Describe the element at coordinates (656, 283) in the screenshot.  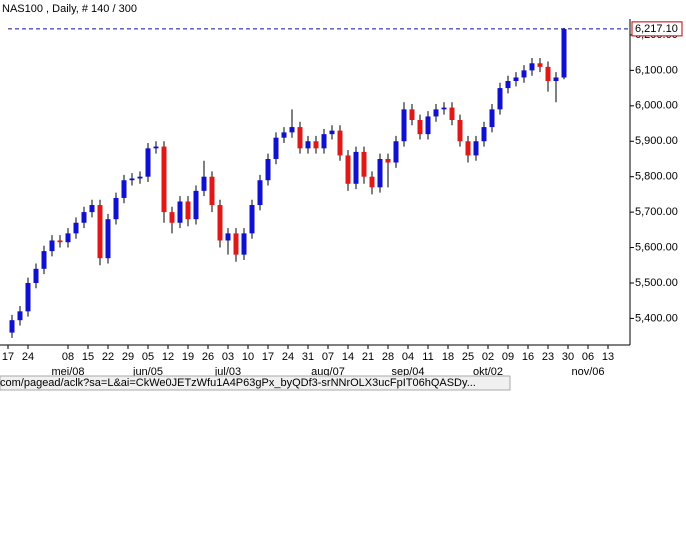
I see `y-tick-label: 5,500.00` at that location.